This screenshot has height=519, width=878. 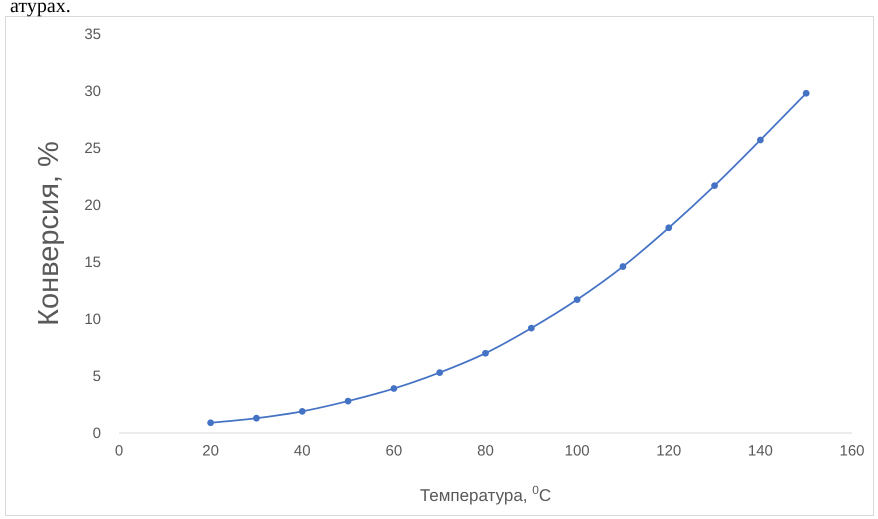 I want to click on y-tick-label: 15, so click(x=92, y=262).